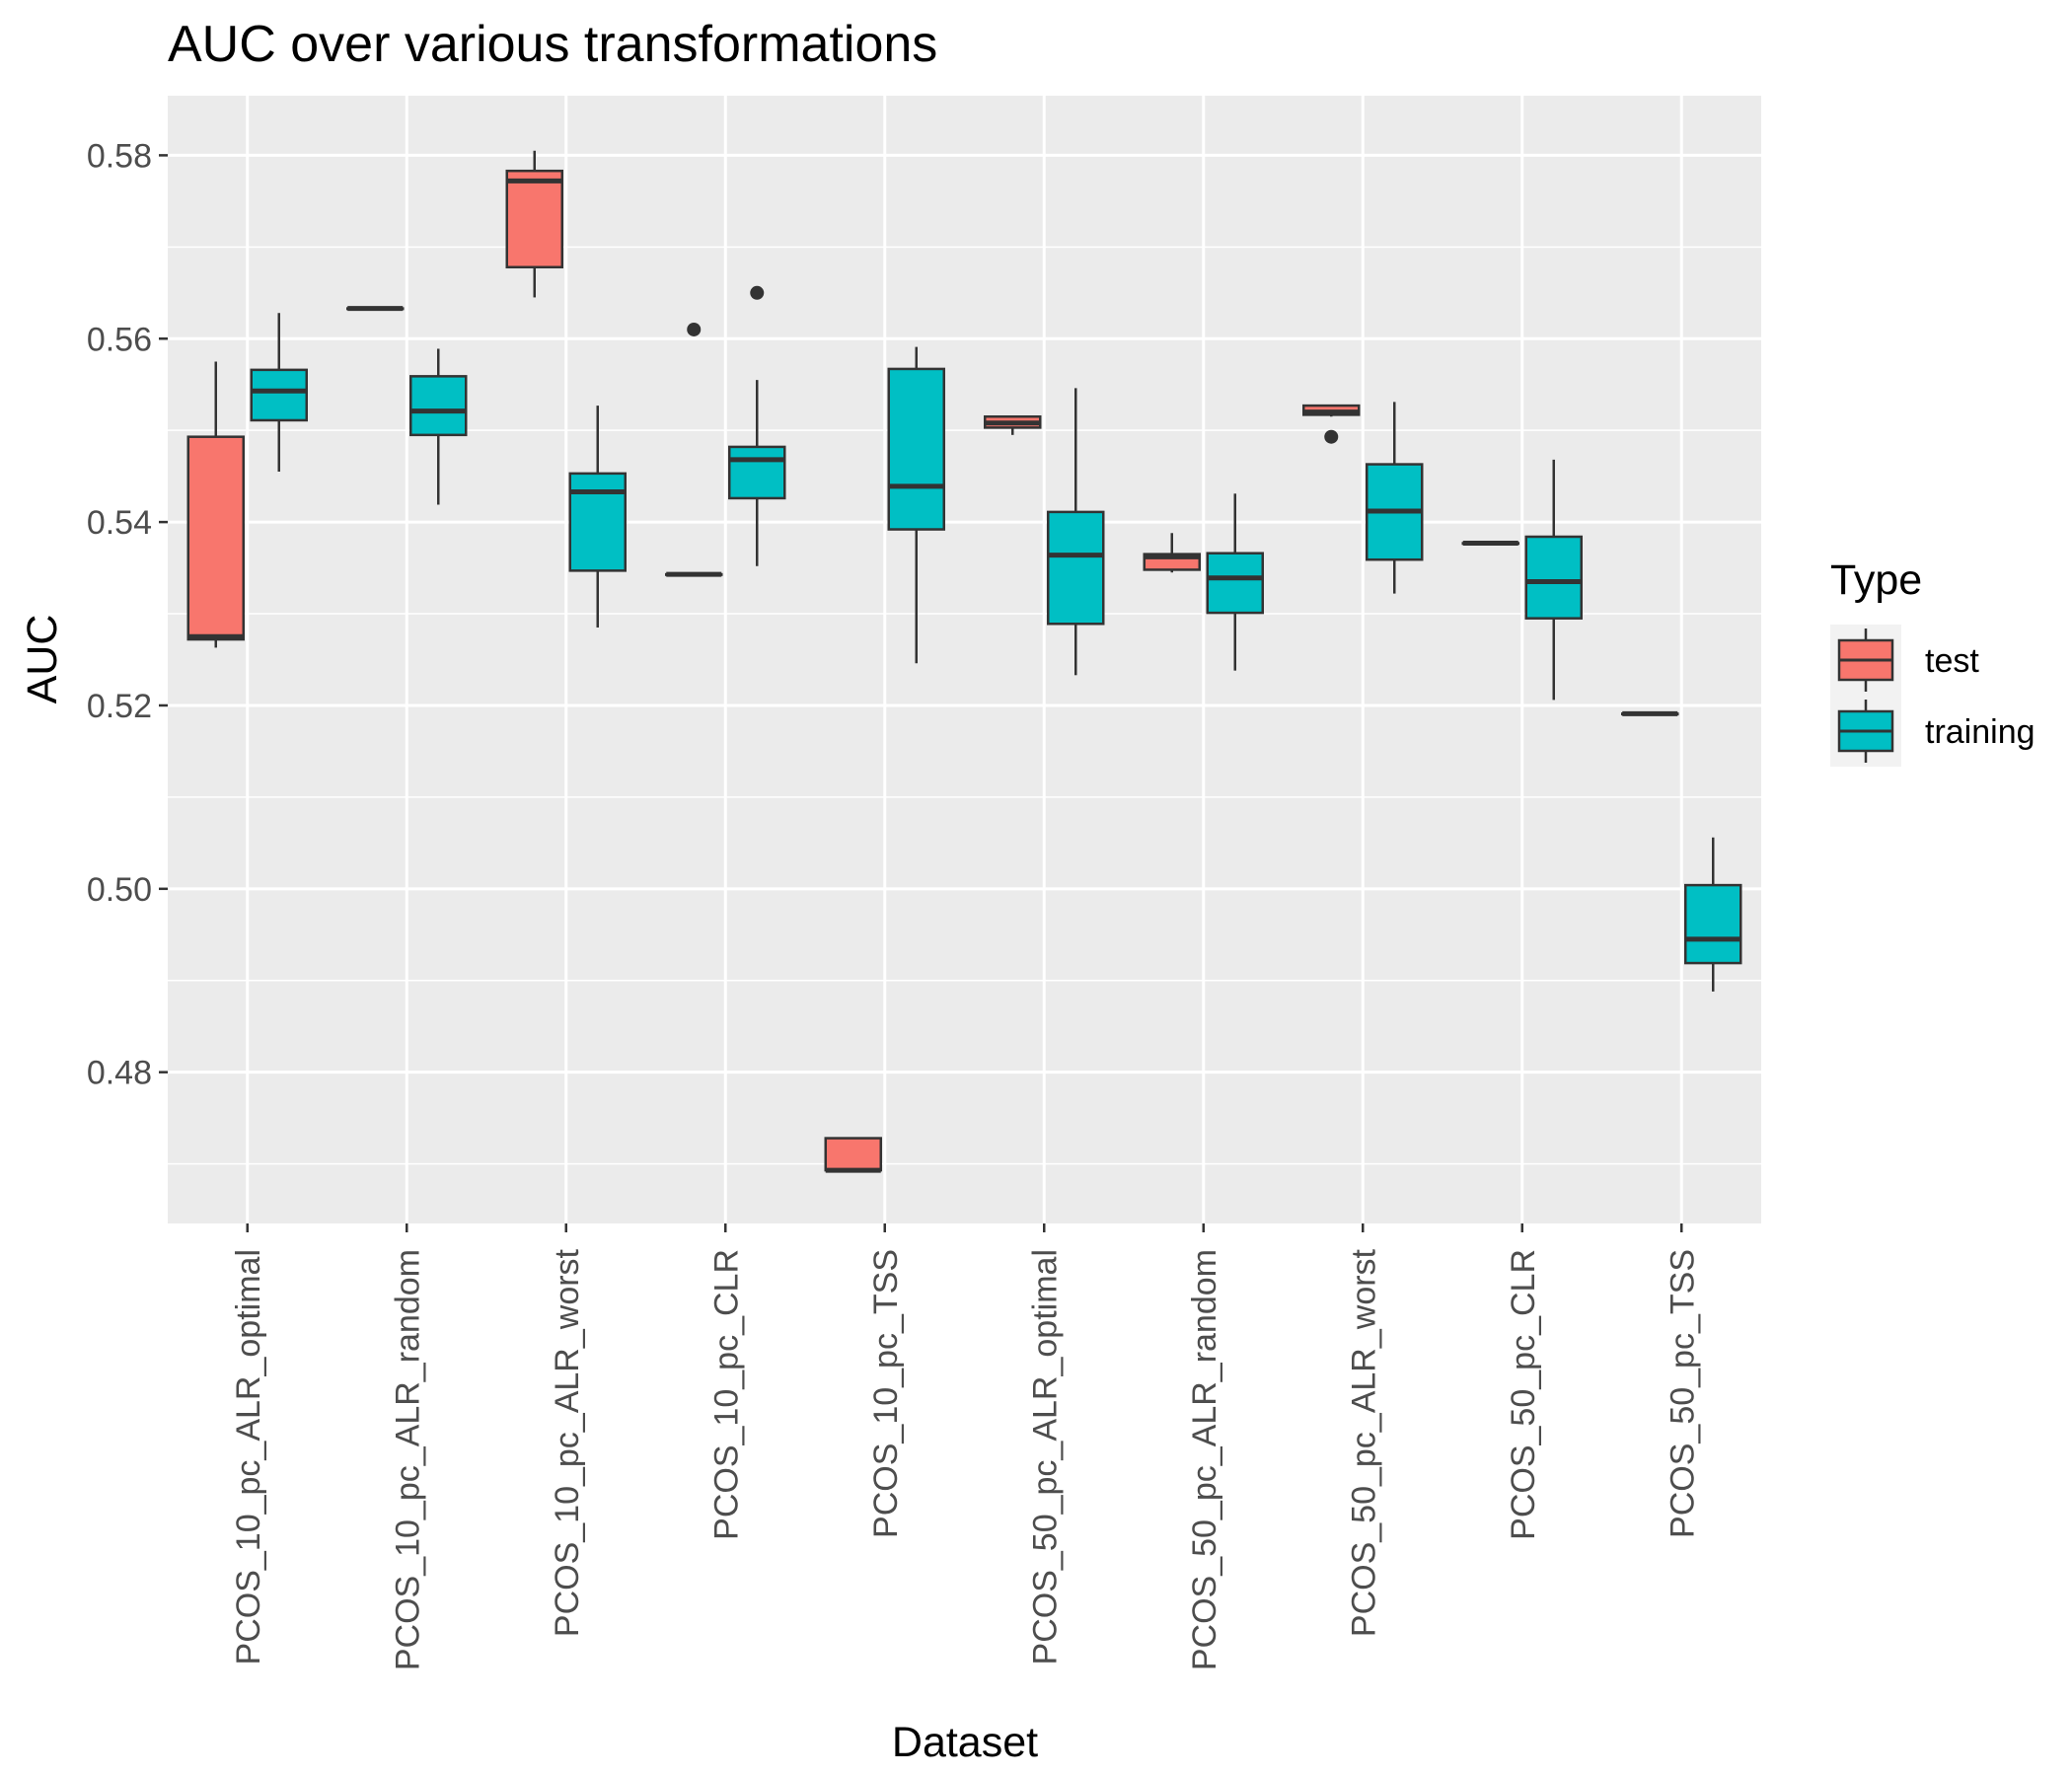 This screenshot has width=2072, height=1776. I want to click on legend-item-training: training, so click(1933, 732).